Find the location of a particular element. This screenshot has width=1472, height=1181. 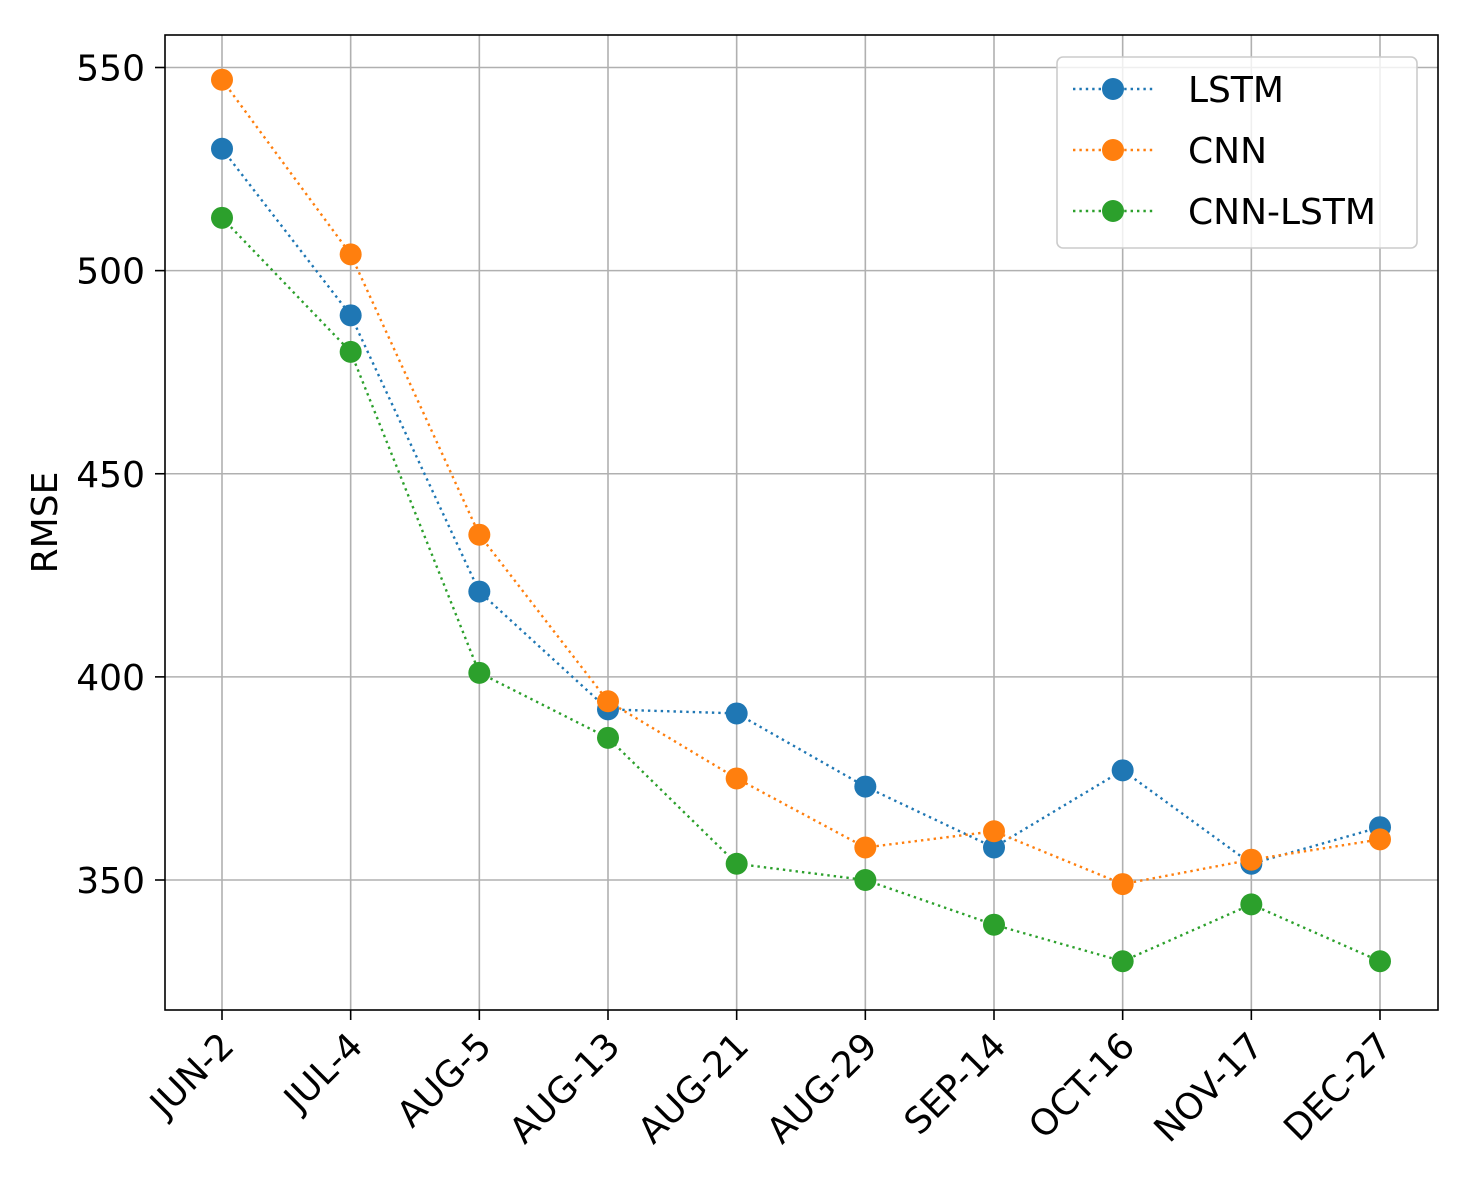

y-tick-label: 450 is located at coordinates (110, 475).